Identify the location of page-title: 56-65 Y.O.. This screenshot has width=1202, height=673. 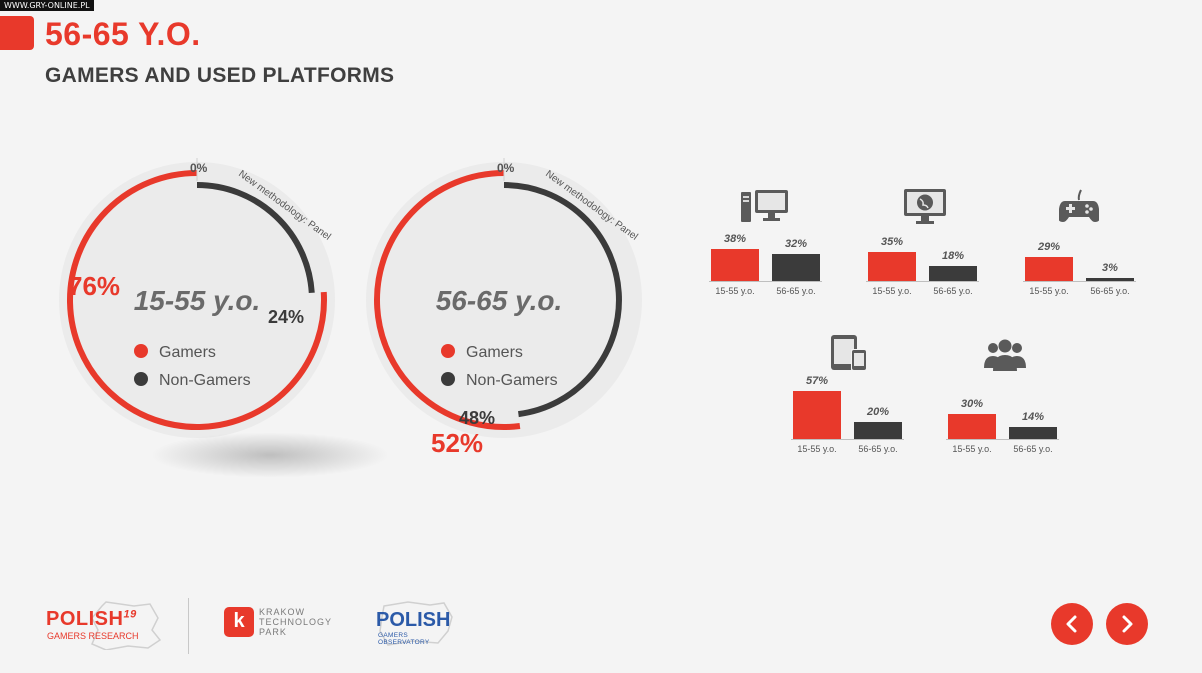
(123, 34).